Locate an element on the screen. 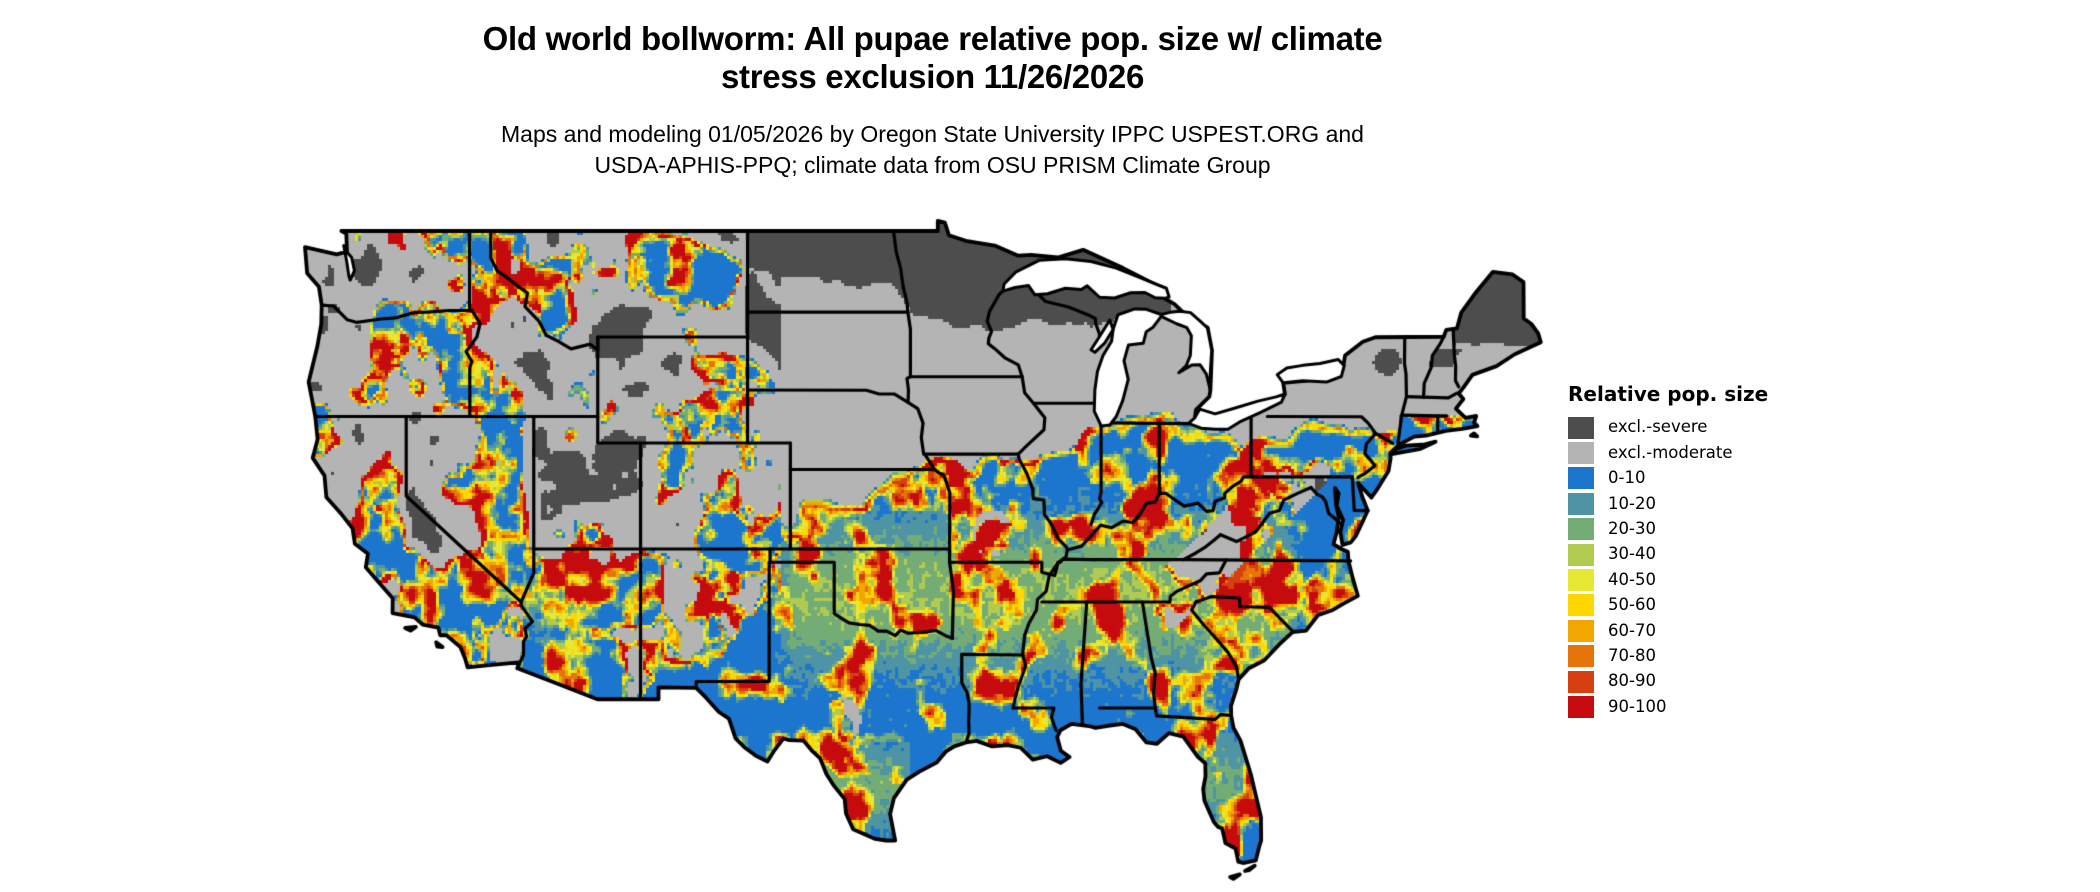 The image size is (2100, 892). legend-item: excl.-moderate is located at coordinates (1708, 452).